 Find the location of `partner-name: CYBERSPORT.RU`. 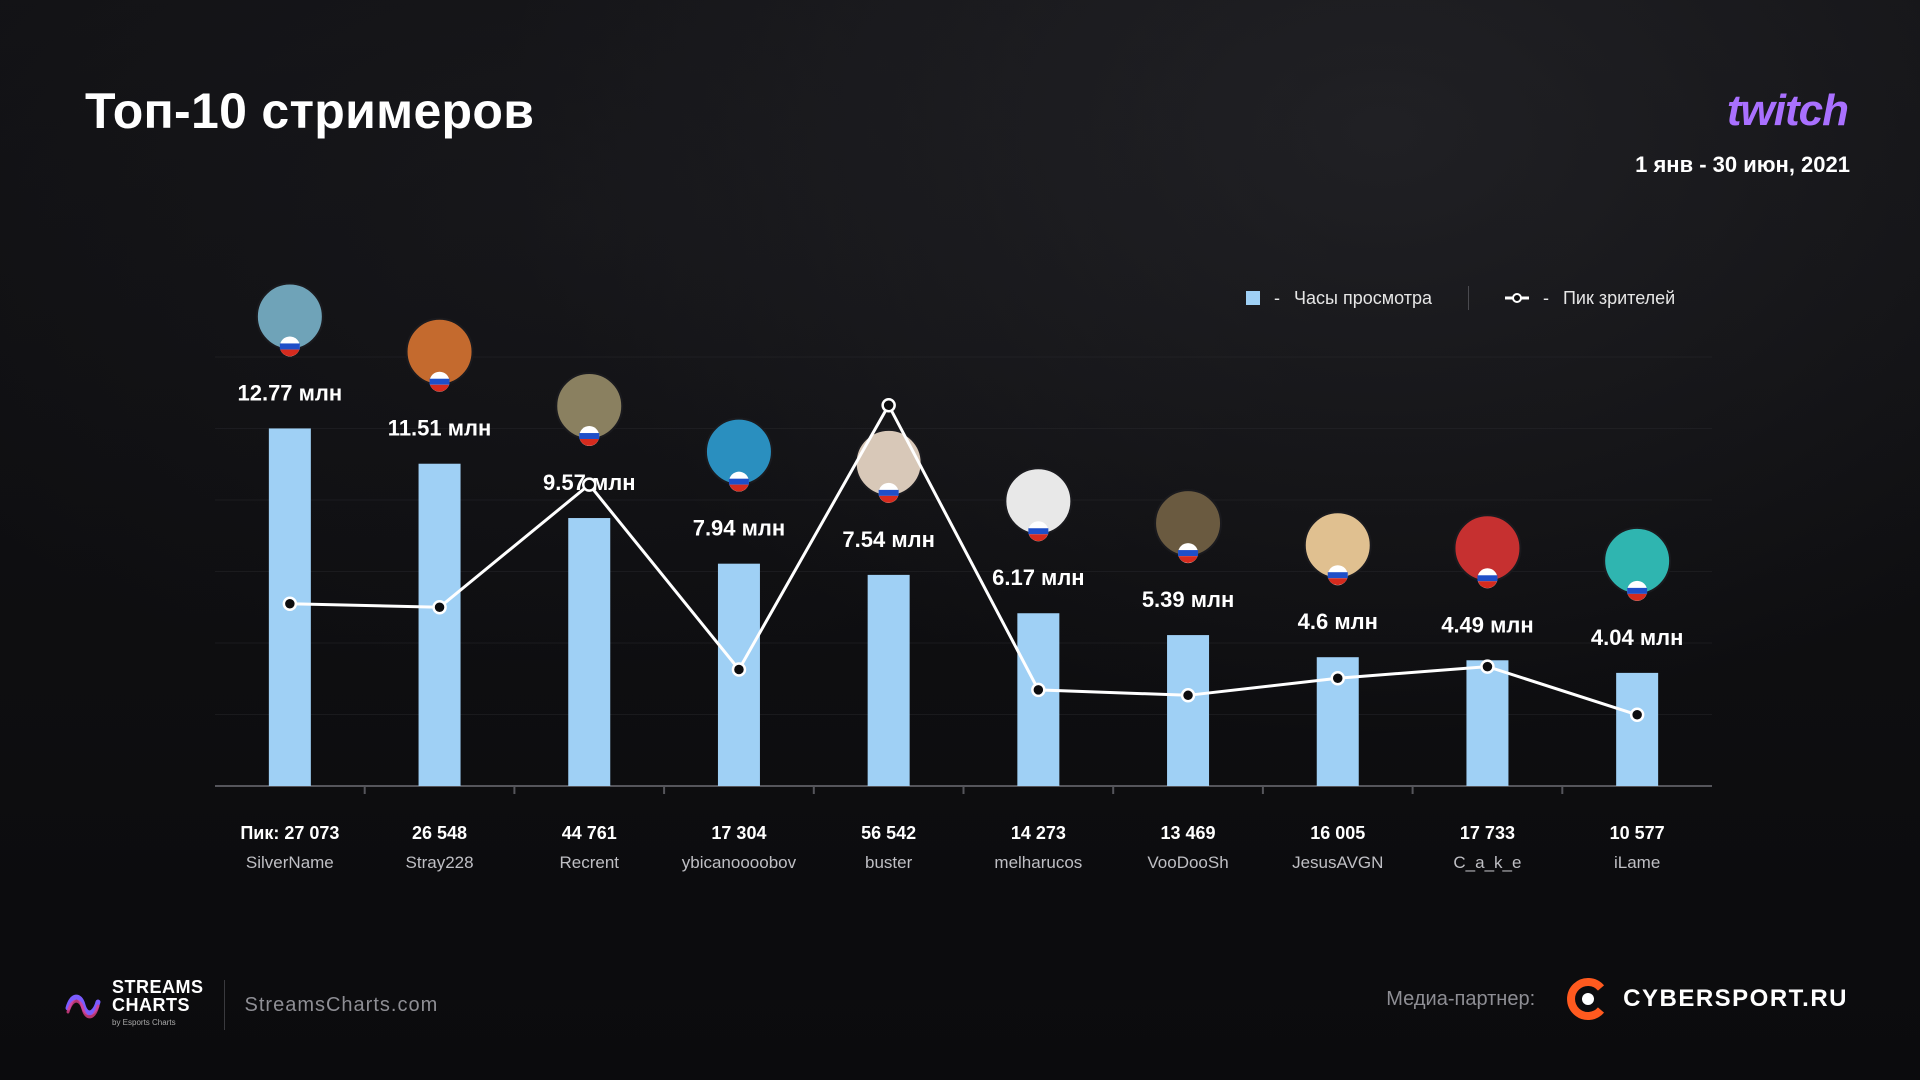

partner-name: CYBERSPORT.RU is located at coordinates (1735, 998).